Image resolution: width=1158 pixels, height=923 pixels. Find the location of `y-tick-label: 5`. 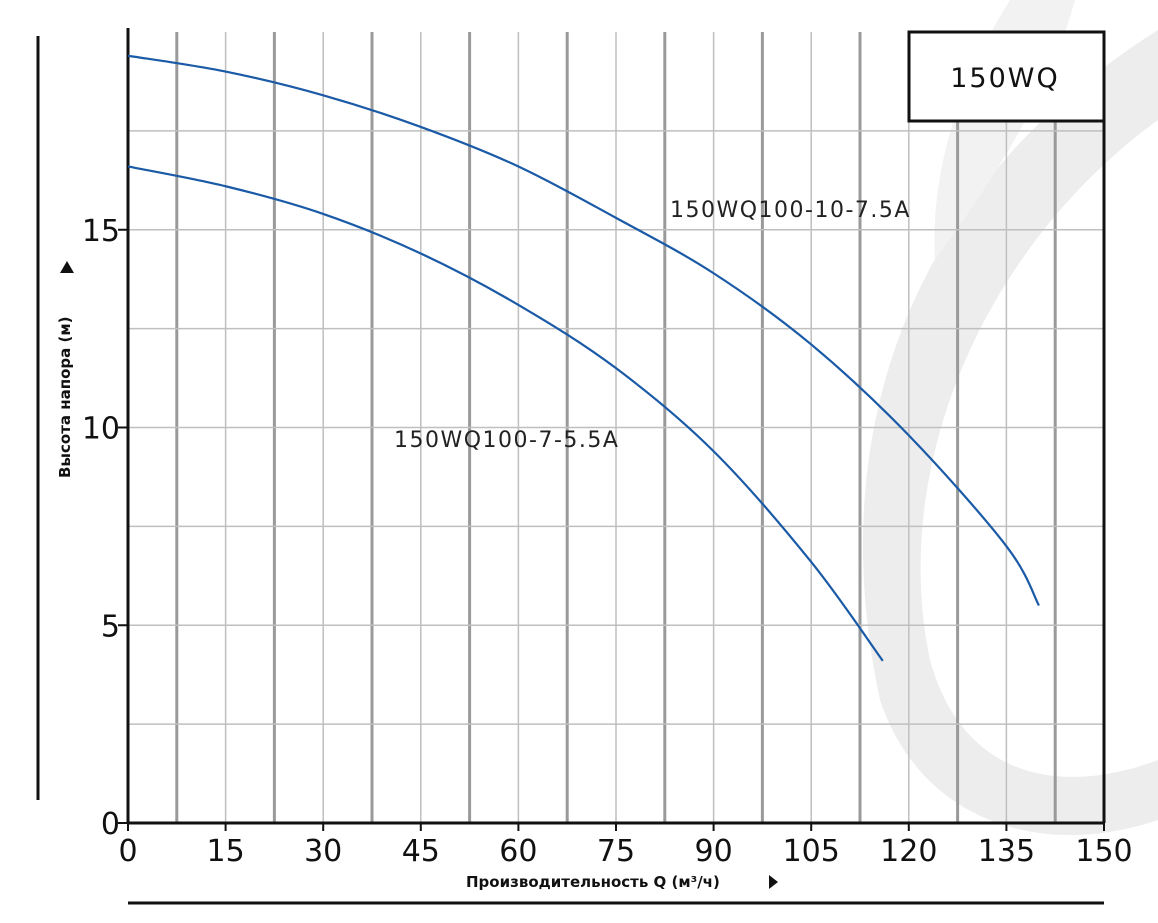

y-tick-label: 5 is located at coordinates (110, 626).